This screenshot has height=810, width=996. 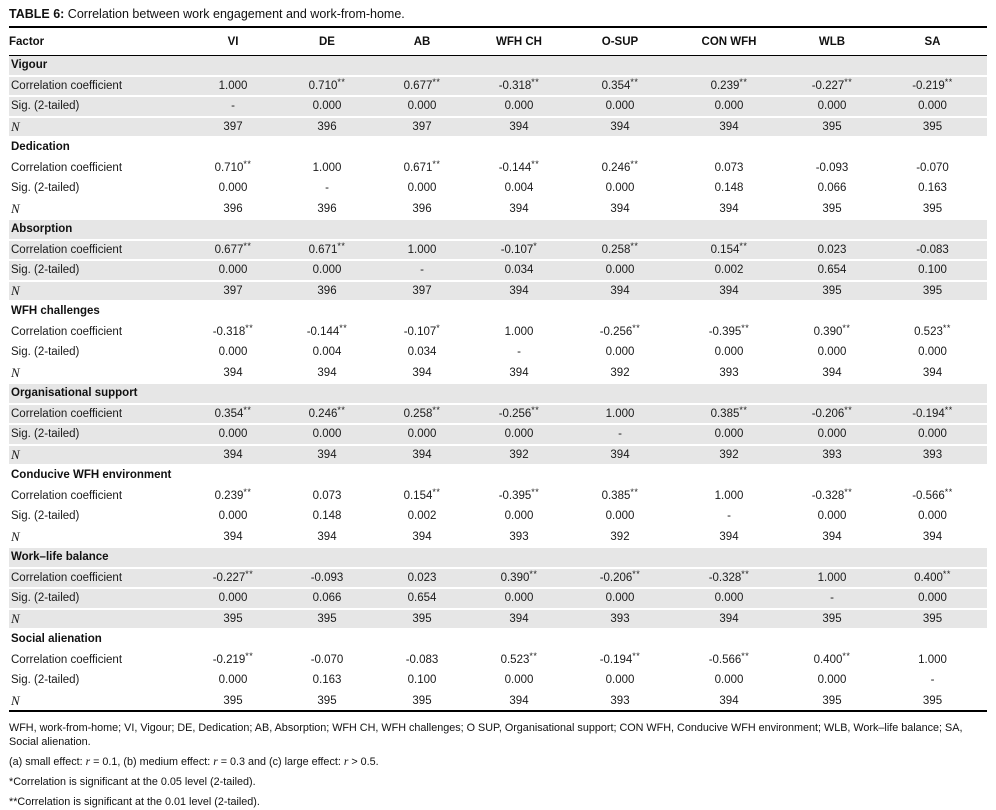 I want to click on correlation-value-cell: 0.154**, so click(x=422, y=496).